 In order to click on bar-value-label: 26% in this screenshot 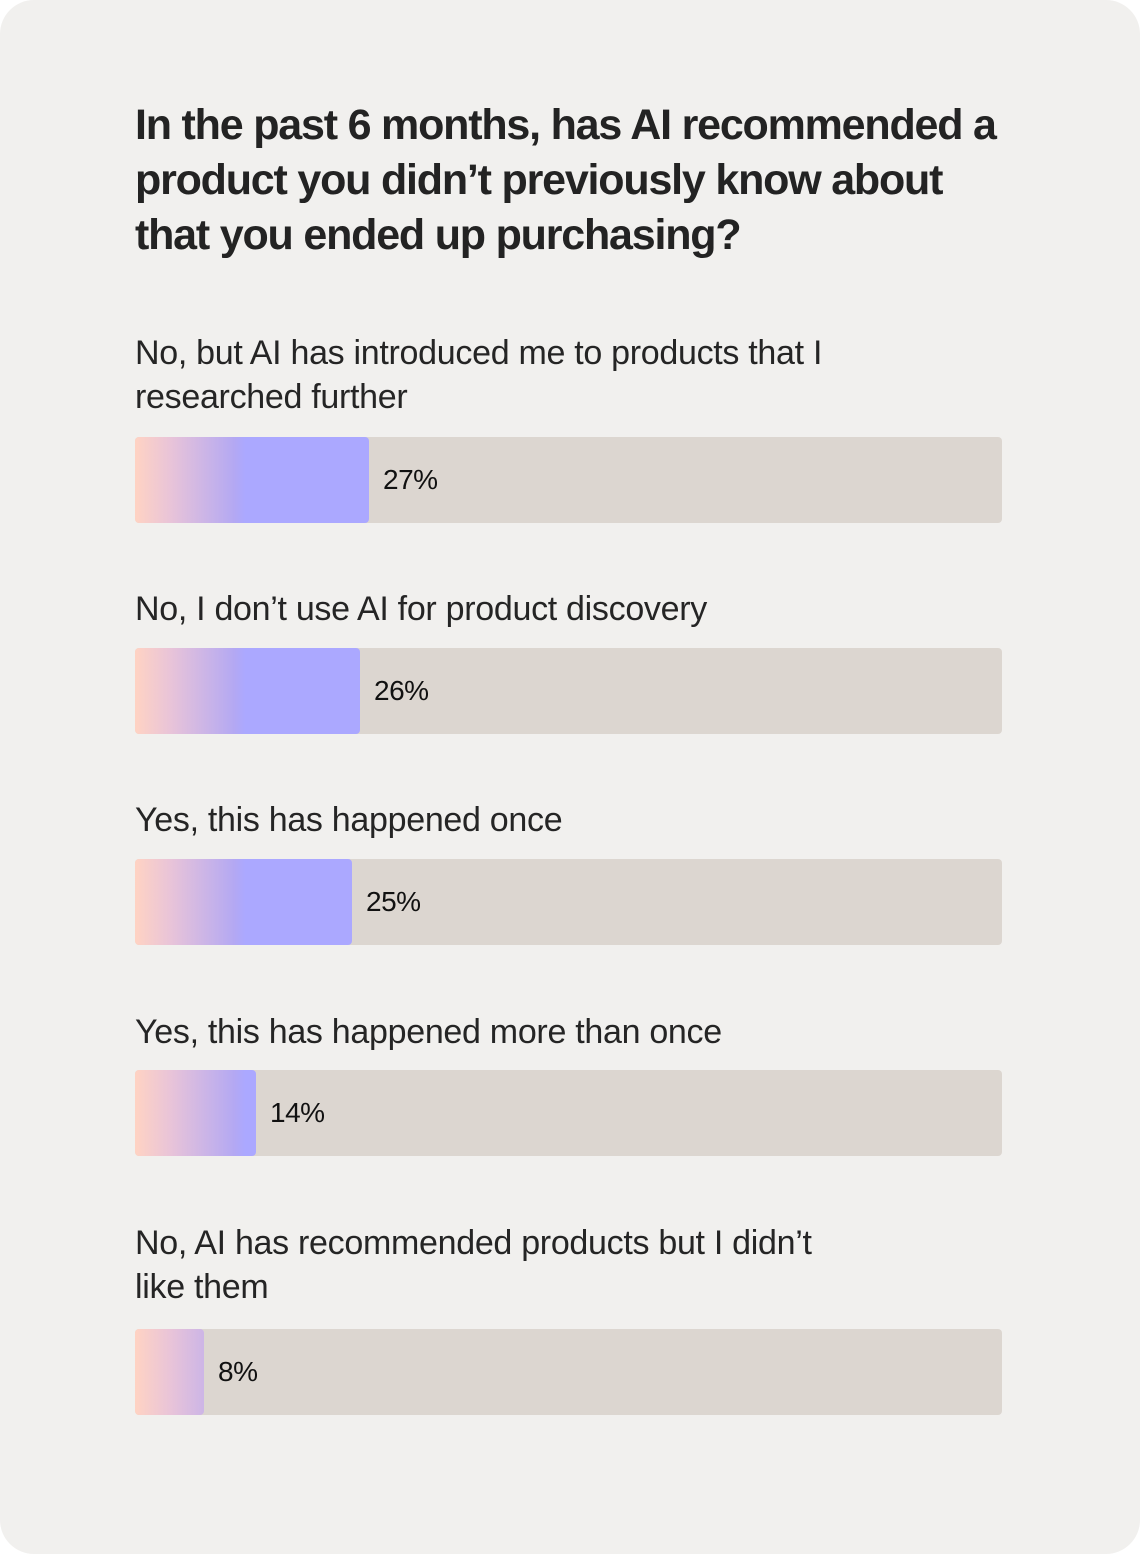, I will do `click(401, 690)`.